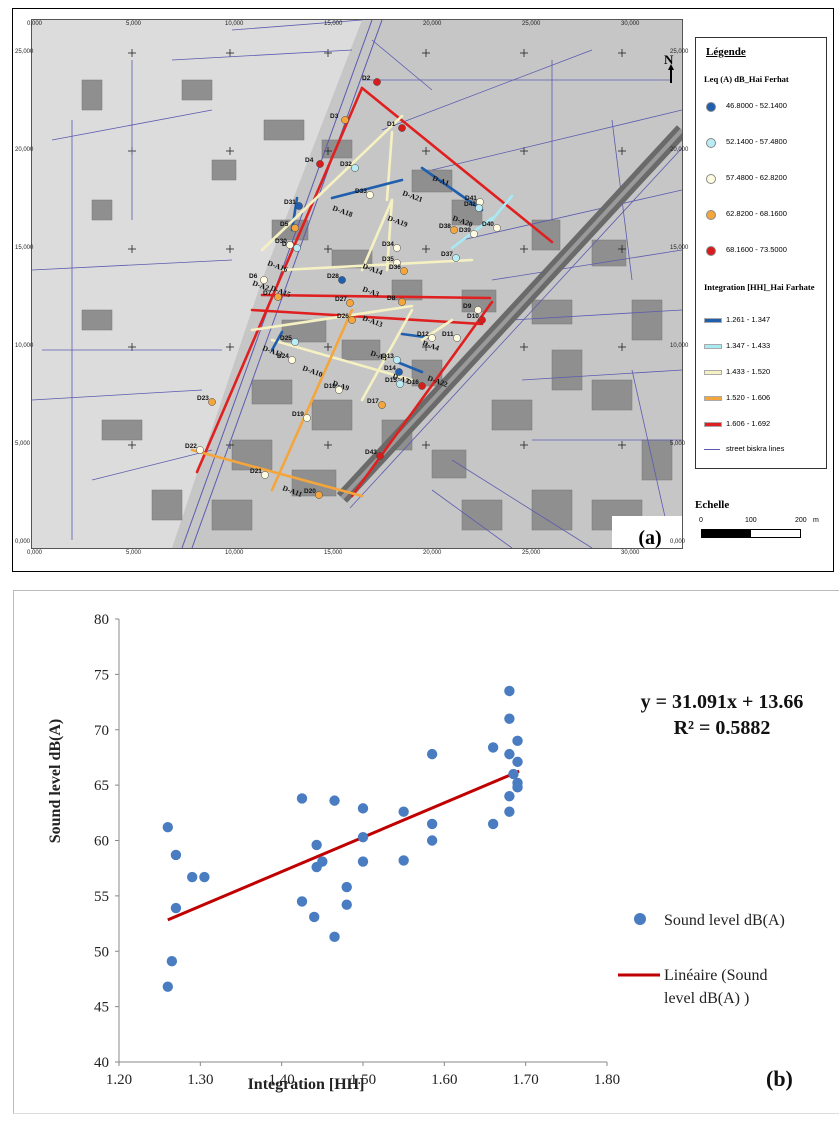 This screenshot has height=1130, width=839. What do you see at coordinates (283, 356) in the screenshot?
I see `point-label: D24` at bounding box center [283, 356].